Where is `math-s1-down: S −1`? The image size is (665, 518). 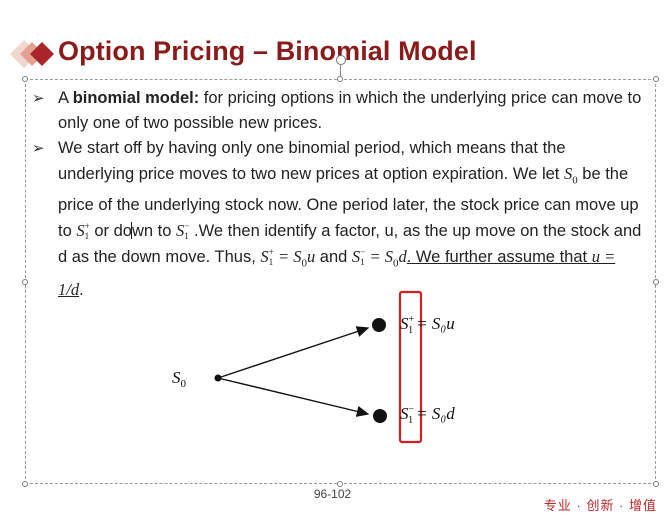
math-s1-down: S −1 is located at coordinates (183, 231).